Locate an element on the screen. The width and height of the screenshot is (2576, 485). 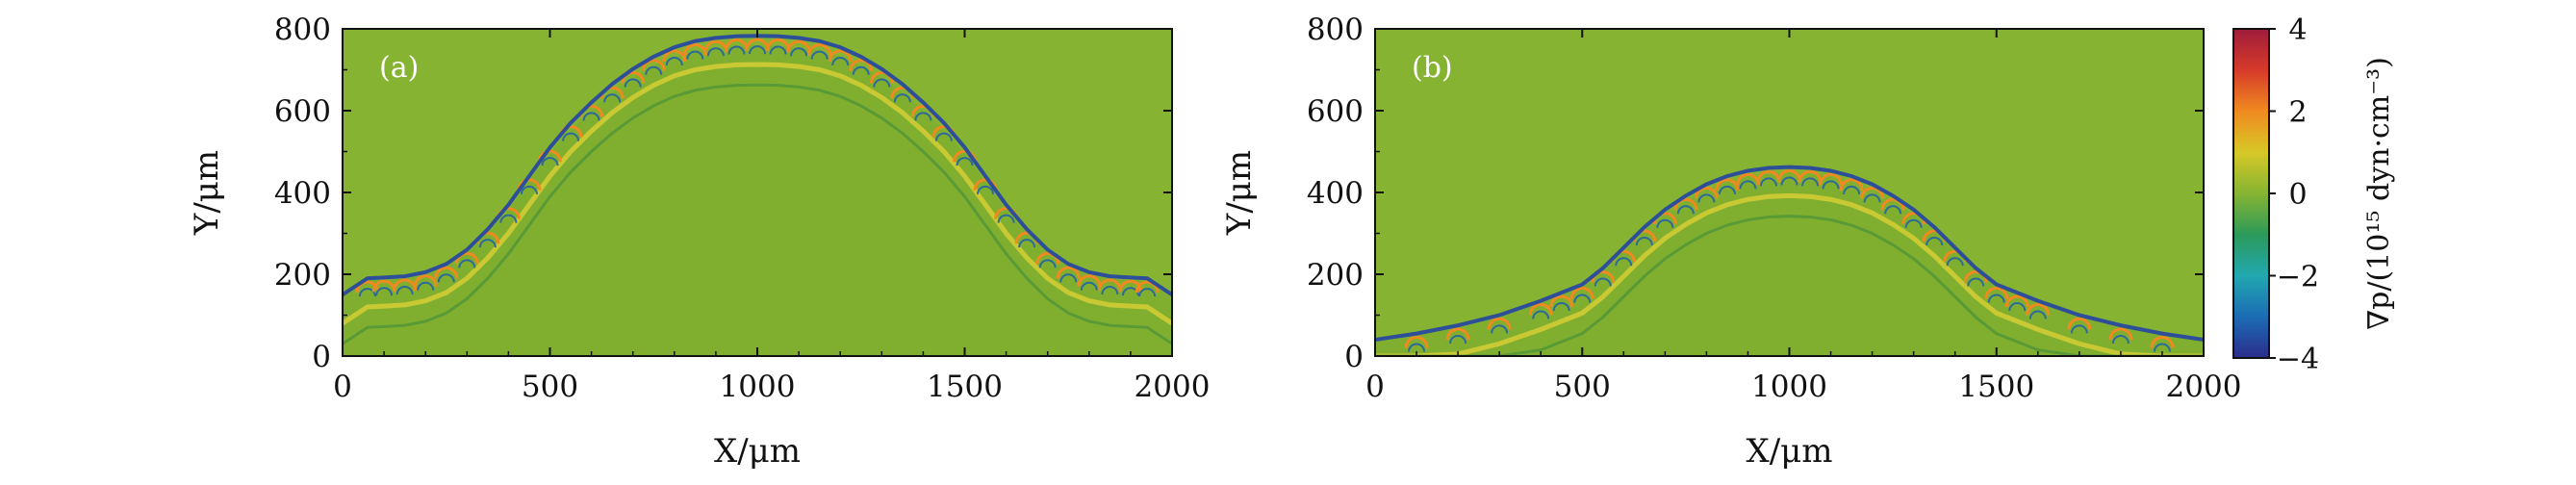
colorbar-tick-label: 0 is located at coordinates (2297, 195).